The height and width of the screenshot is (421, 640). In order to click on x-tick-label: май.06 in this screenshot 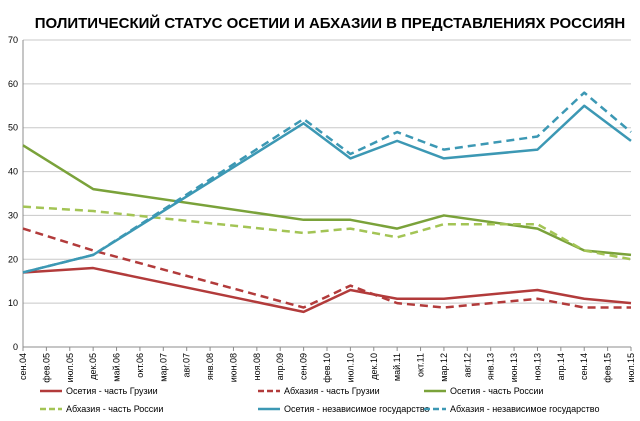, I will do `click(117, 367)`.